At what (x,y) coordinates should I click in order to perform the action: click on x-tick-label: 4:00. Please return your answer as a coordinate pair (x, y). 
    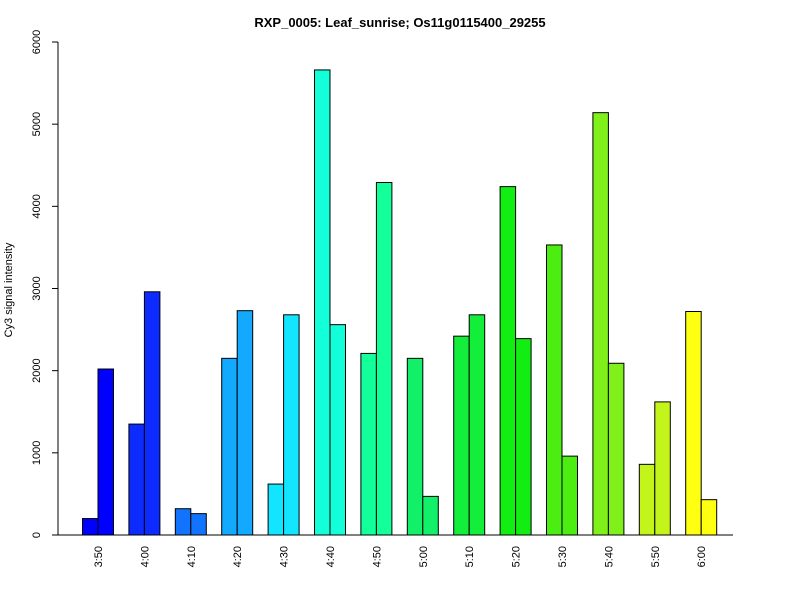
    Looking at the image, I should click on (145, 556).